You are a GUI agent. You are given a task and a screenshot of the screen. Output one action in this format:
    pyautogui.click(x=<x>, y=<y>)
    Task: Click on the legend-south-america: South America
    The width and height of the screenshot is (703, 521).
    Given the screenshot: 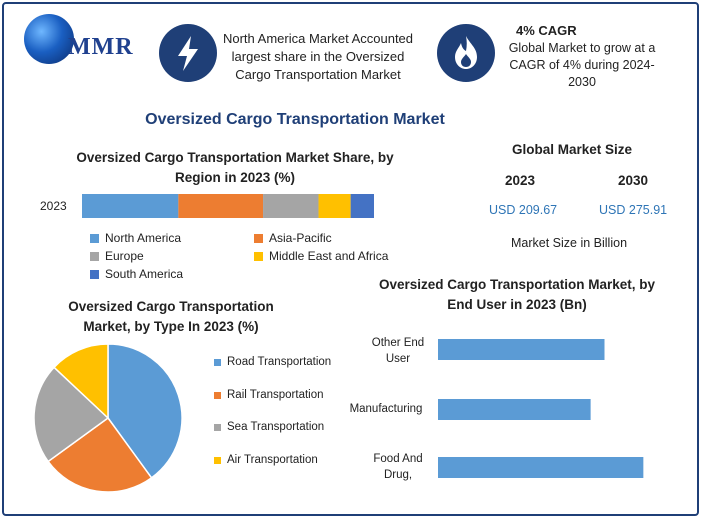 What is the action you would take?
    pyautogui.click(x=136, y=274)
    